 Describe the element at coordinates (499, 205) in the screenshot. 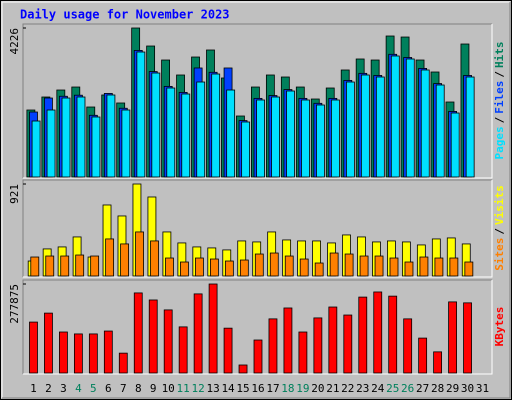

I see `legend-entry: Visits` at that location.